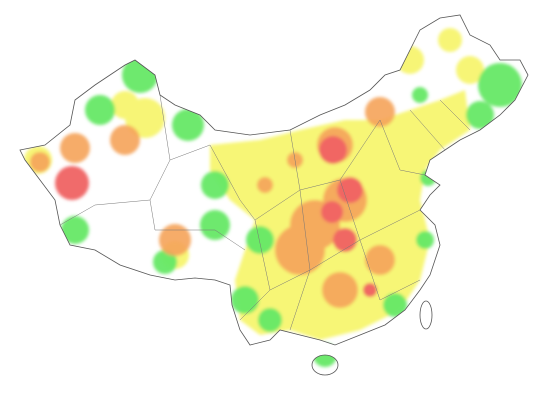 The height and width of the screenshot is (400, 555). Describe the element at coordinates (426, 315) in the screenshot. I see `taiwan-outline` at that location.